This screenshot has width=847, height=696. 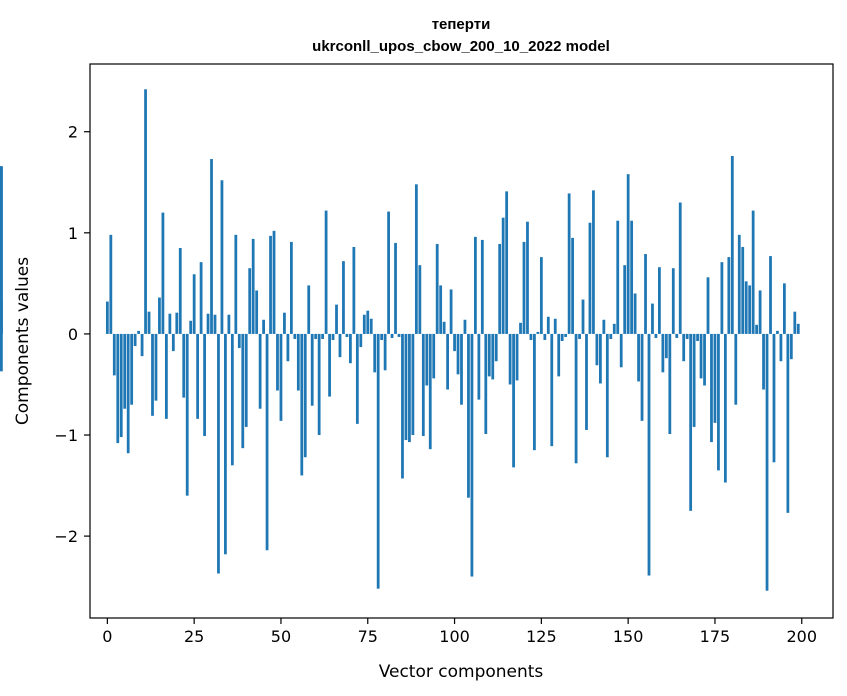 What do you see at coordinates (459, 632) in the screenshot?
I see `x-axis-ticks: 0 25 50 75 100 125 150 175 200` at bounding box center [459, 632].